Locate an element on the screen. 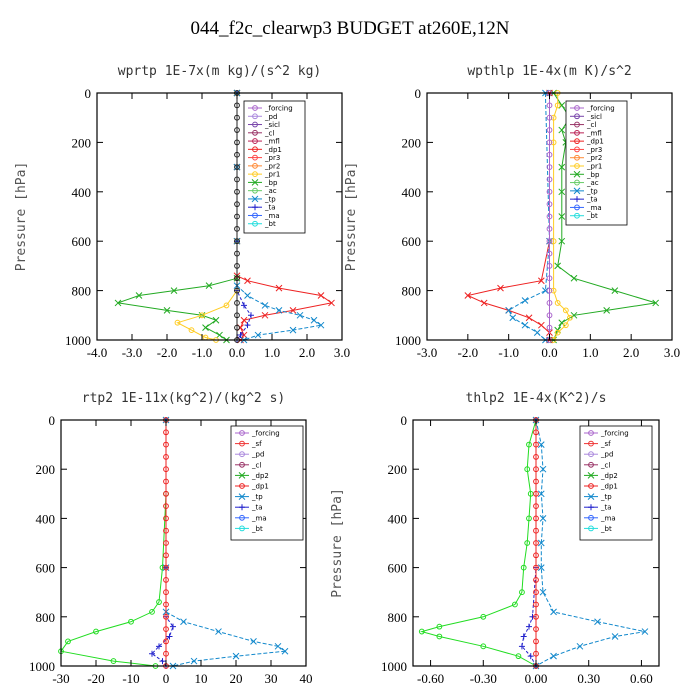 The image size is (700, 700). legend-label: _ac is located at coordinates (592, 183).